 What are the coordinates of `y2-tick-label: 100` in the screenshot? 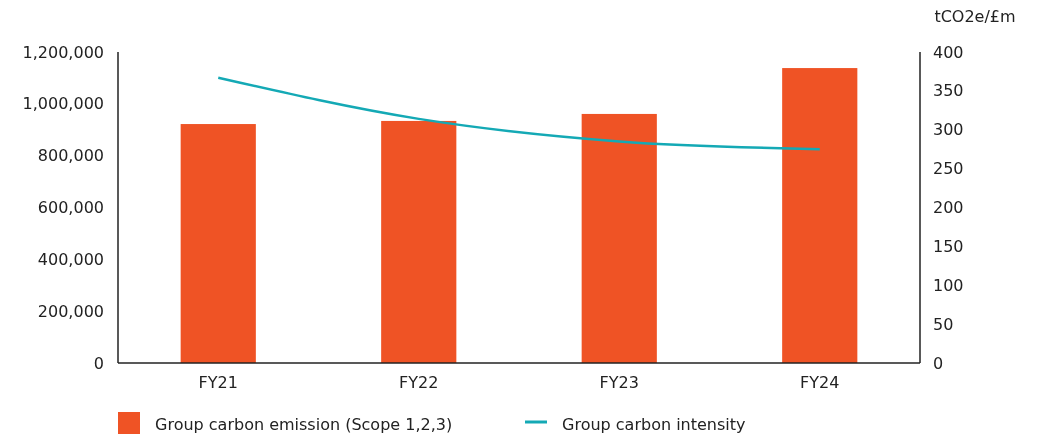 It's located at (948, 285).